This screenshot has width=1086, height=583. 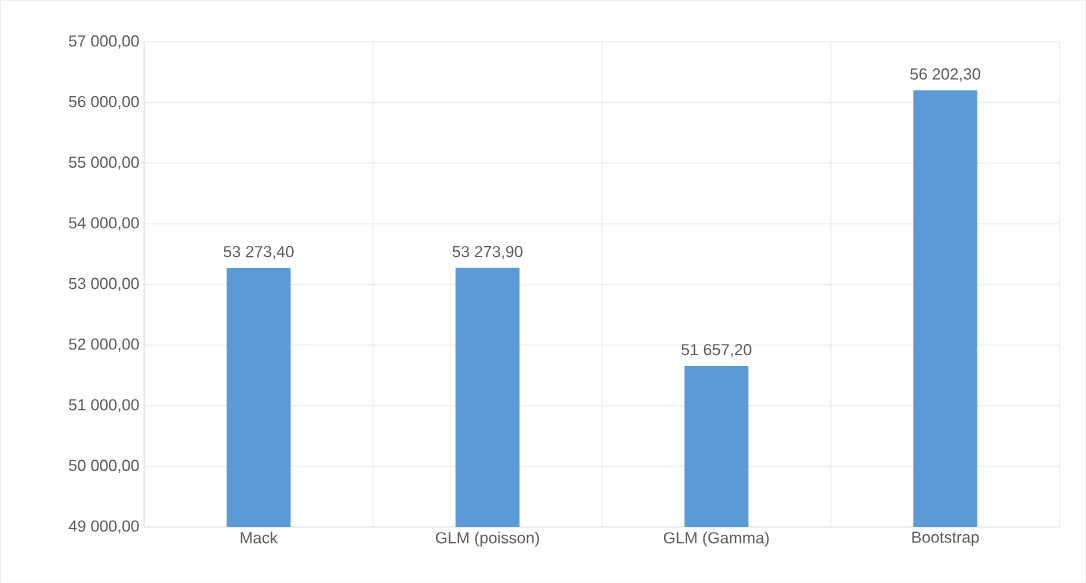 I want to click on y-tick-label: 52 000,00, so click(x=103, y=345).